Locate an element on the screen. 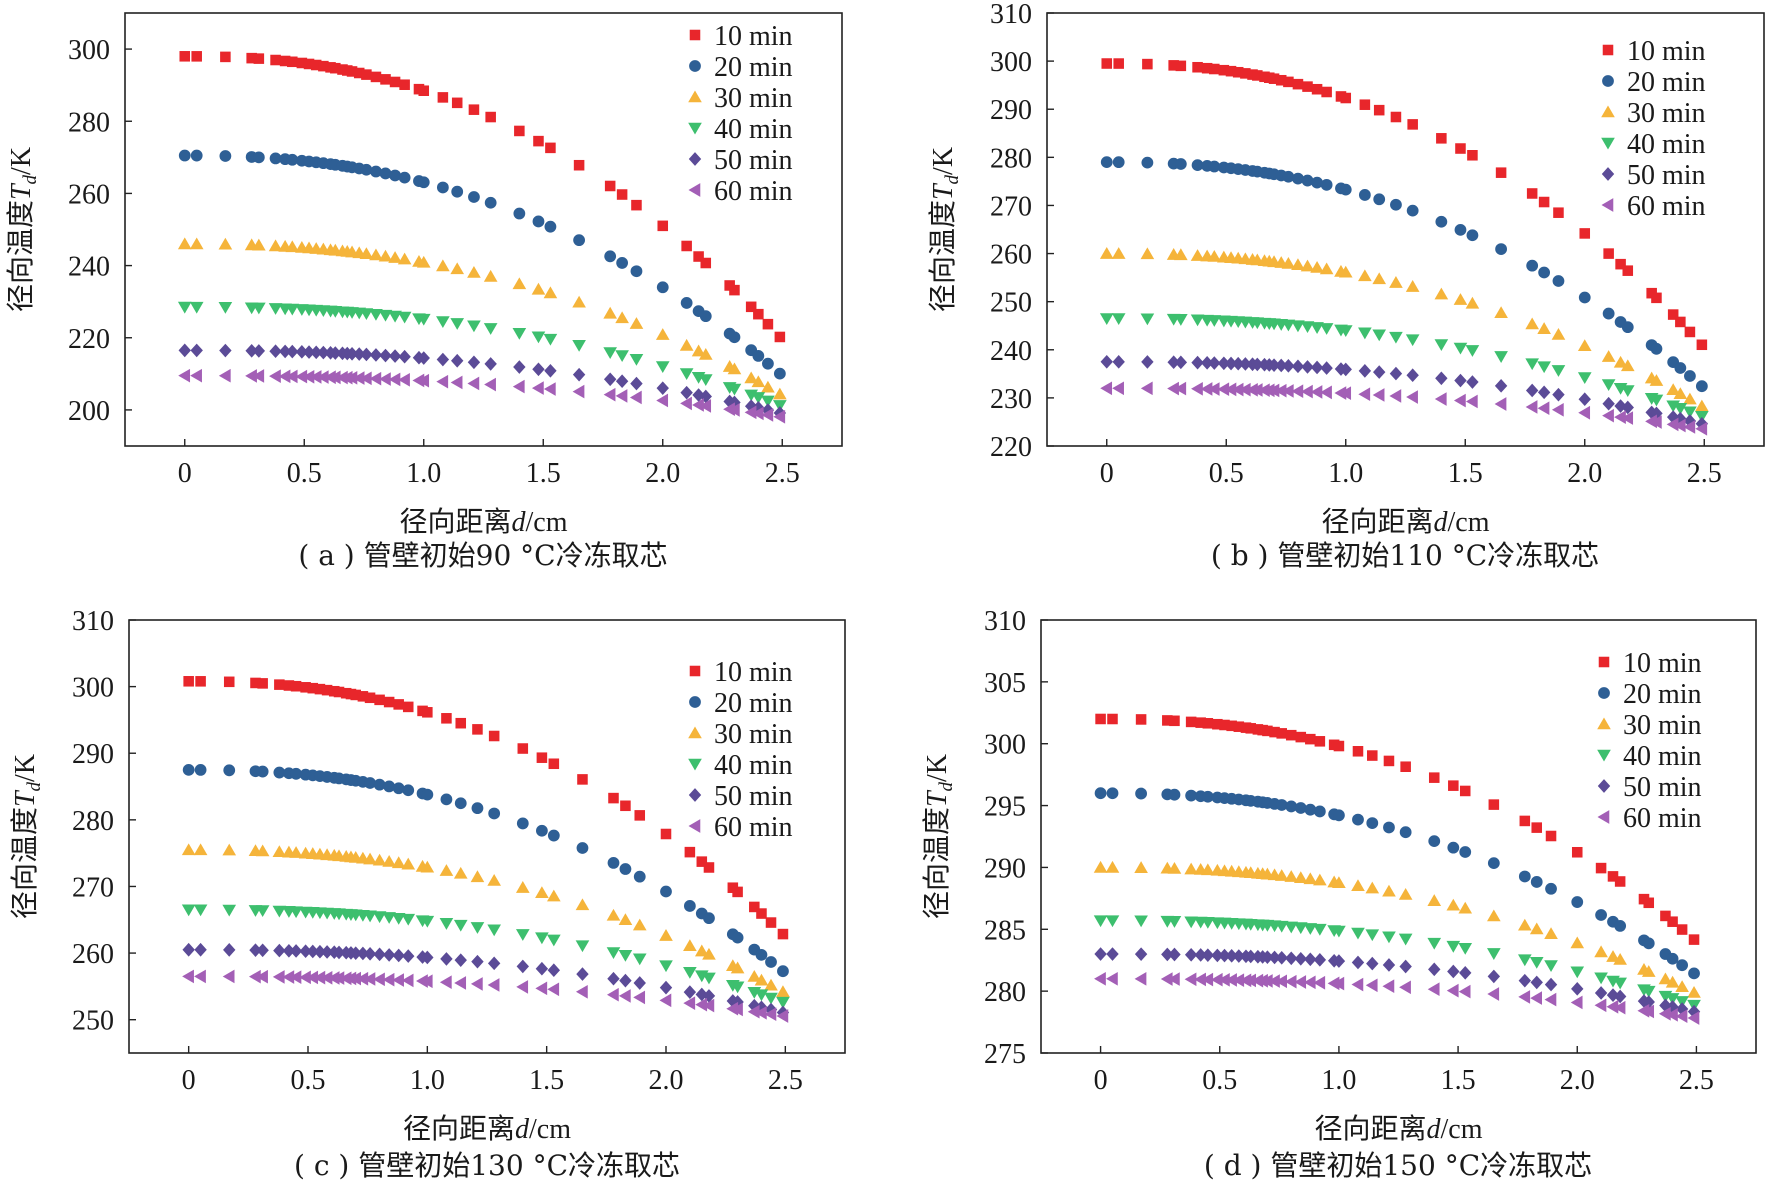 The height and width of the screenshot is (1191, 1765). x-tick-label: 1.0 is located at coordinates (423, 473).